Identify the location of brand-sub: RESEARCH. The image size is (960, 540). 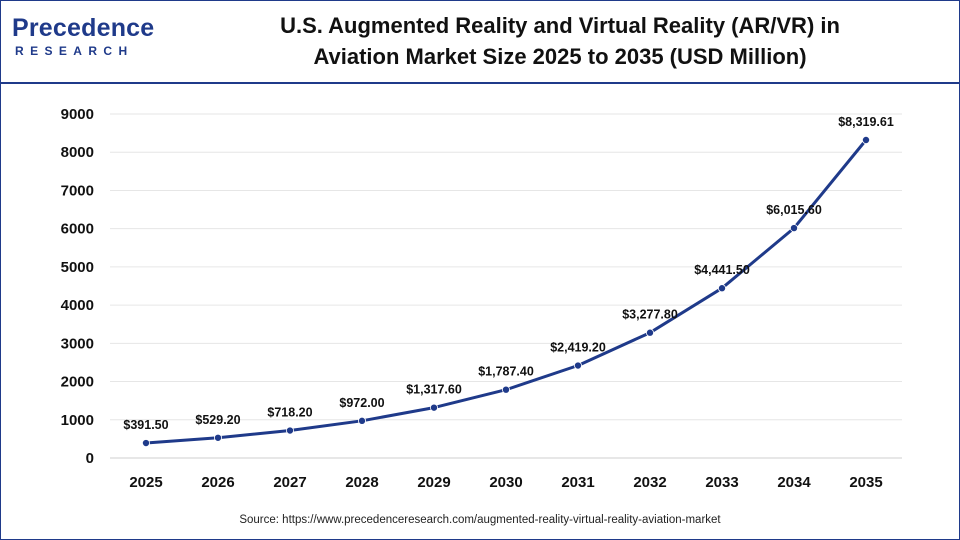
(74, 51).